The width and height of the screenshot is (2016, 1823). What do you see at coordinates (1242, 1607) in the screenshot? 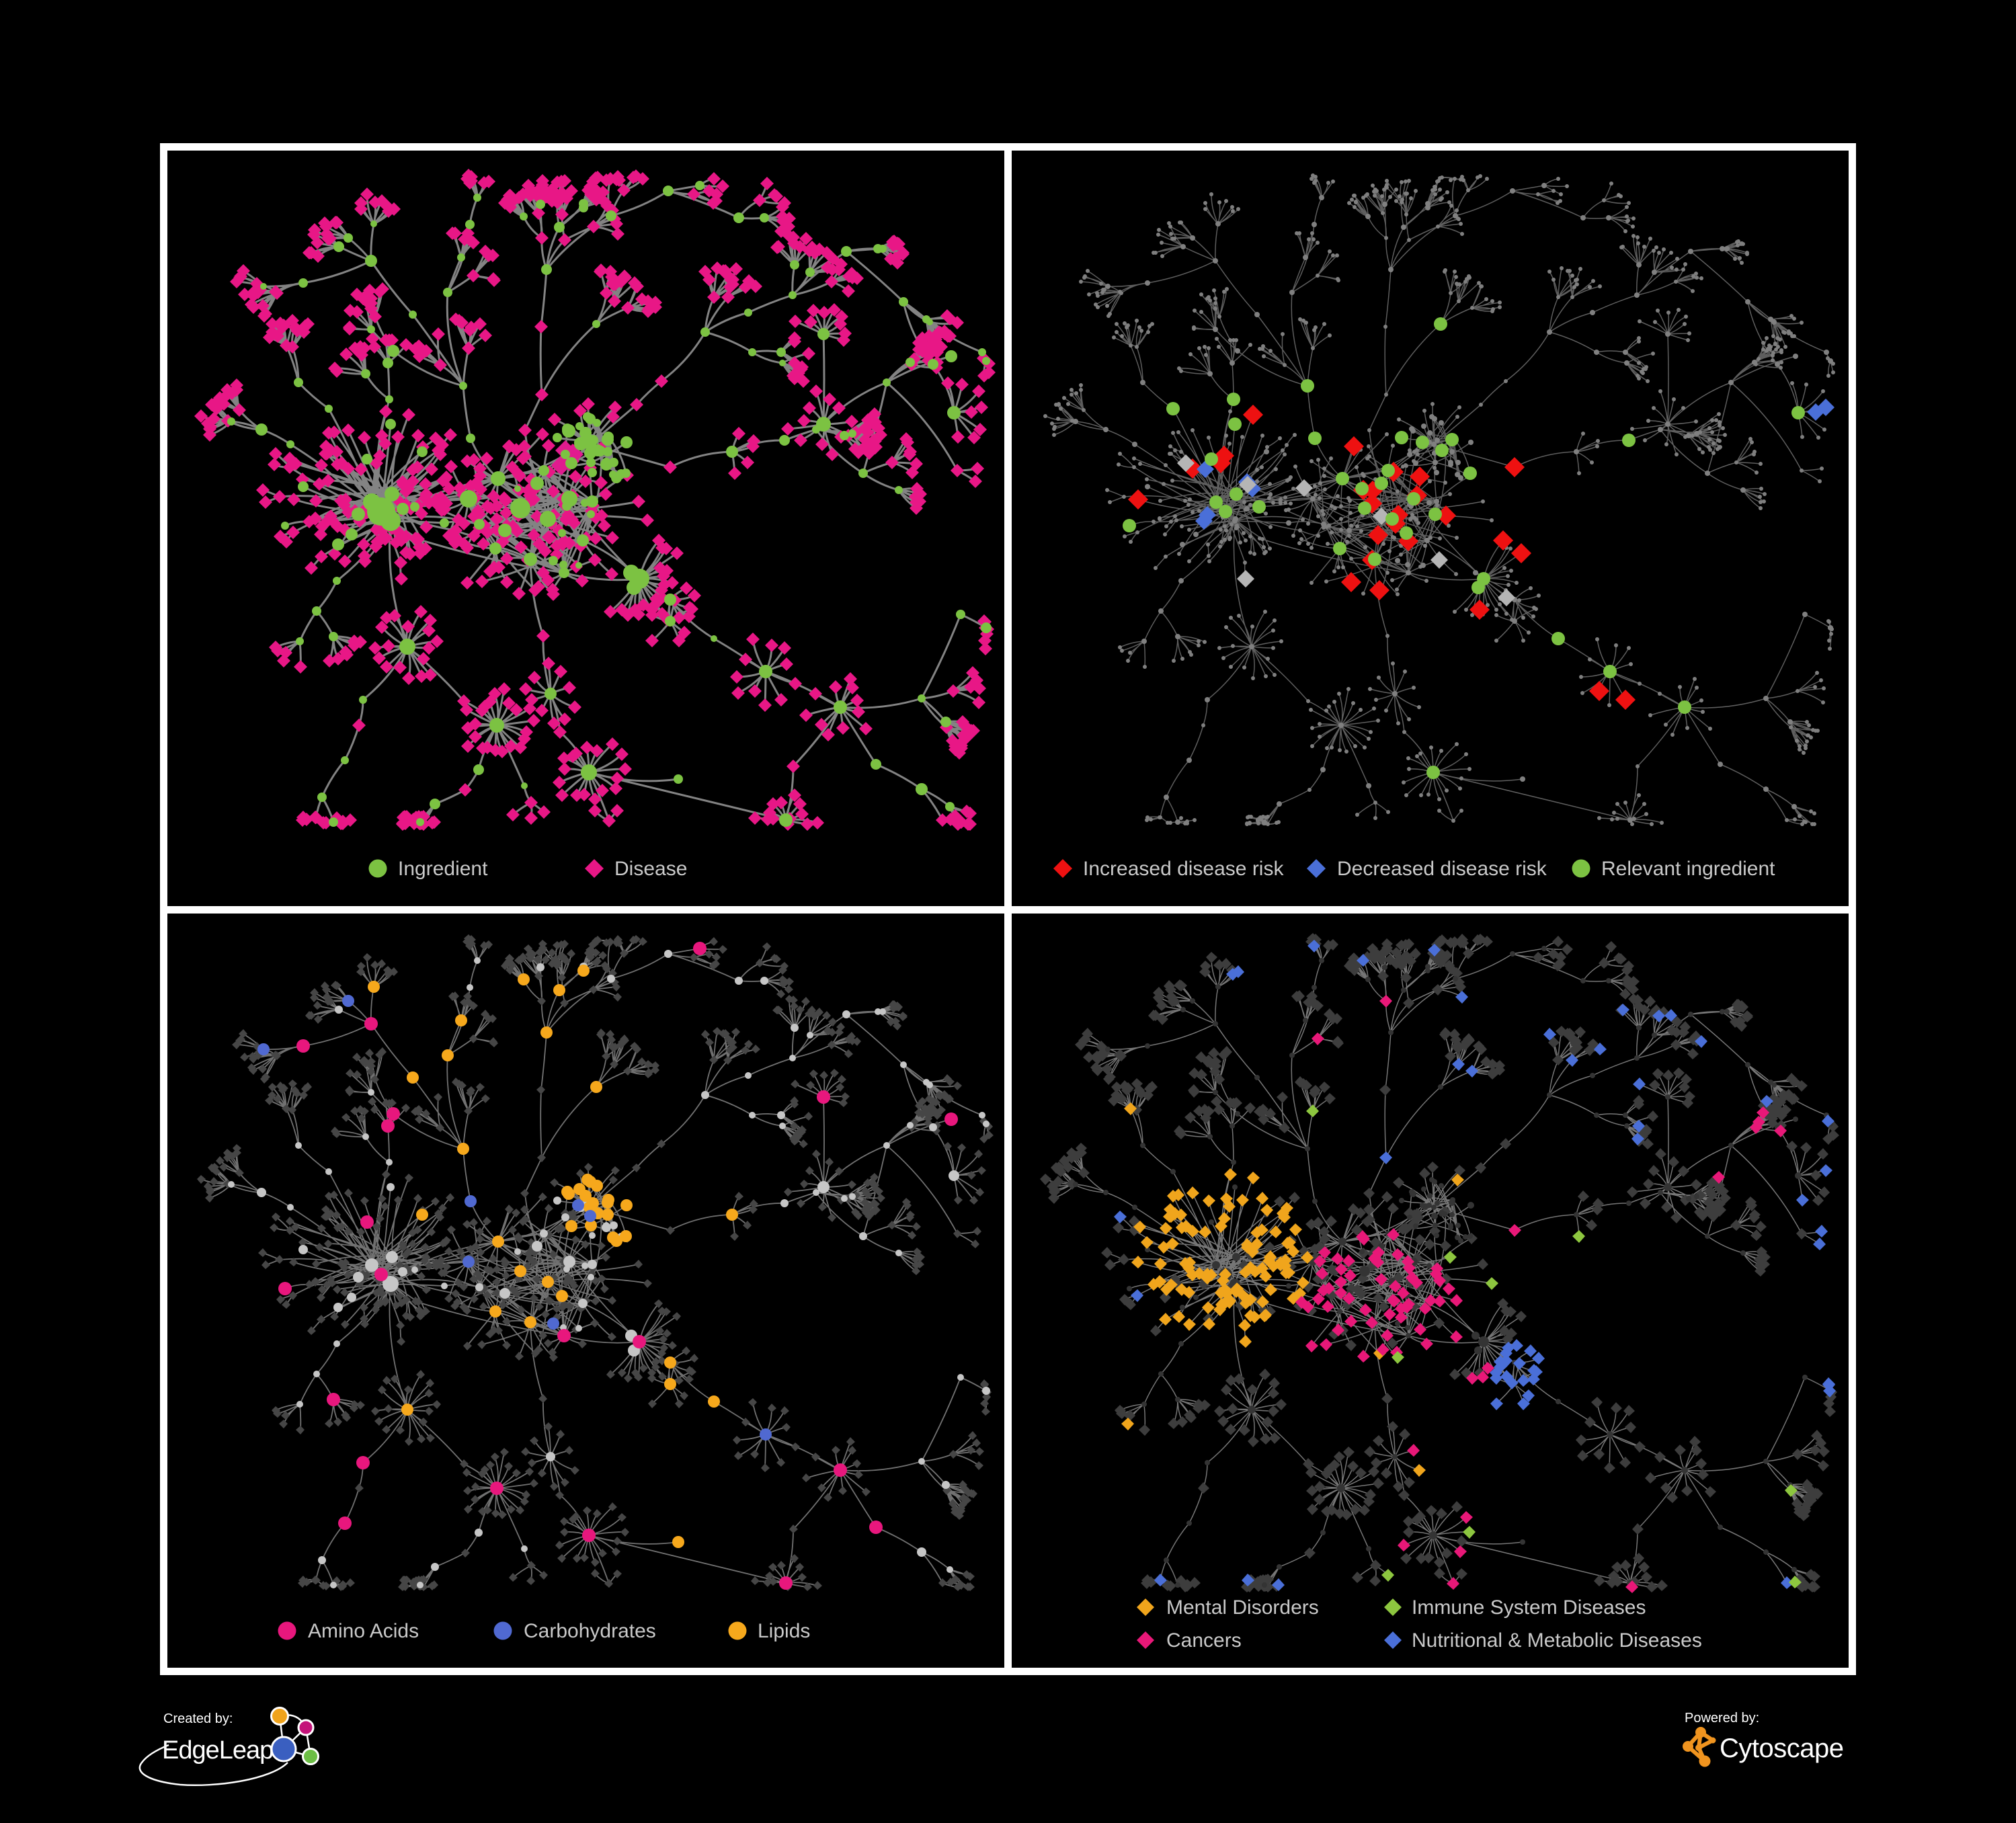
I see `svg-text: Mental Disorders` at bounding box center [1242, 1607].